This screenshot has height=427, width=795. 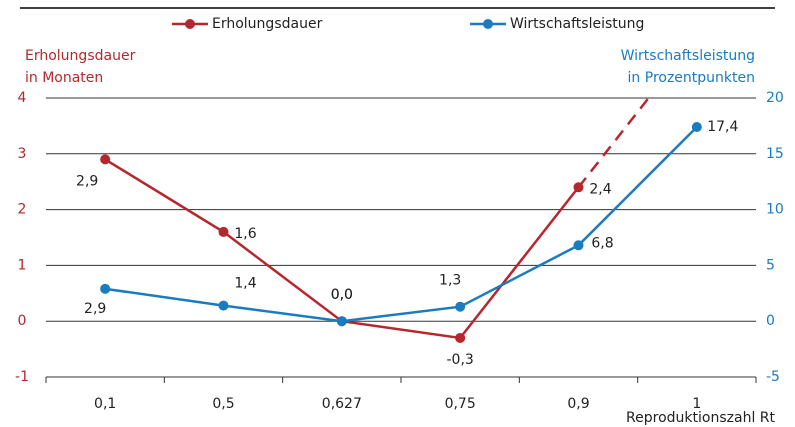 What do you see at coordinates (700, 418) in the screenshot?
I see `x-axis-label: Reproduktionszahl Rt` at bounding box center [700, 418].